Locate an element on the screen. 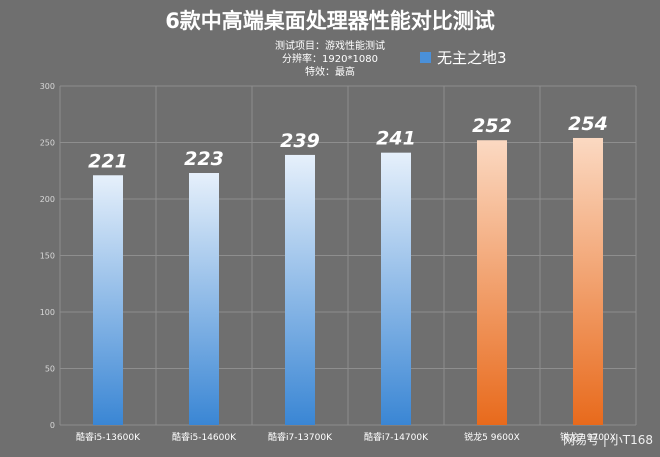  x-tick-label: 酷睿i5-14600K is located at coordinates (204, 437).